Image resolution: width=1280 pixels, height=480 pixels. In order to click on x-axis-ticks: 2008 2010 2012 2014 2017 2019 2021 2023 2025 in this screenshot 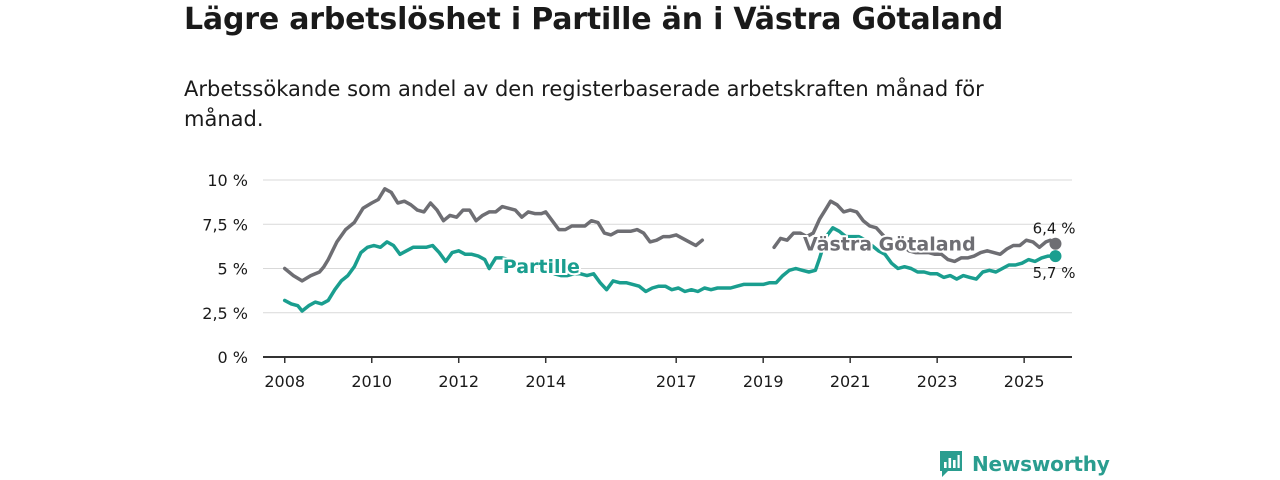, I will do `click(654, 374)`.